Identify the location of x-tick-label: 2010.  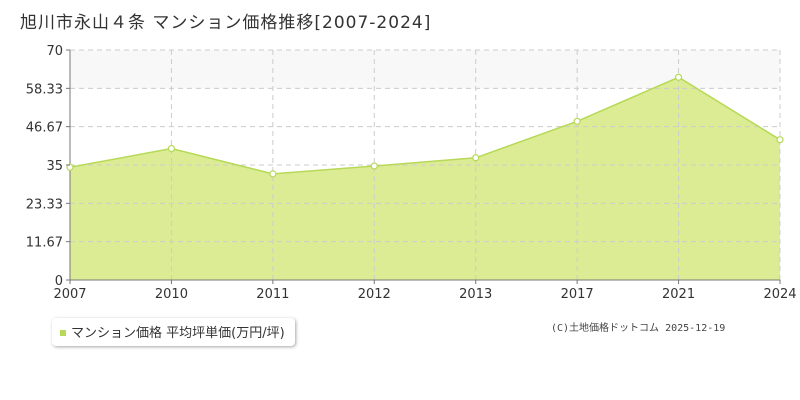
(171, 294).